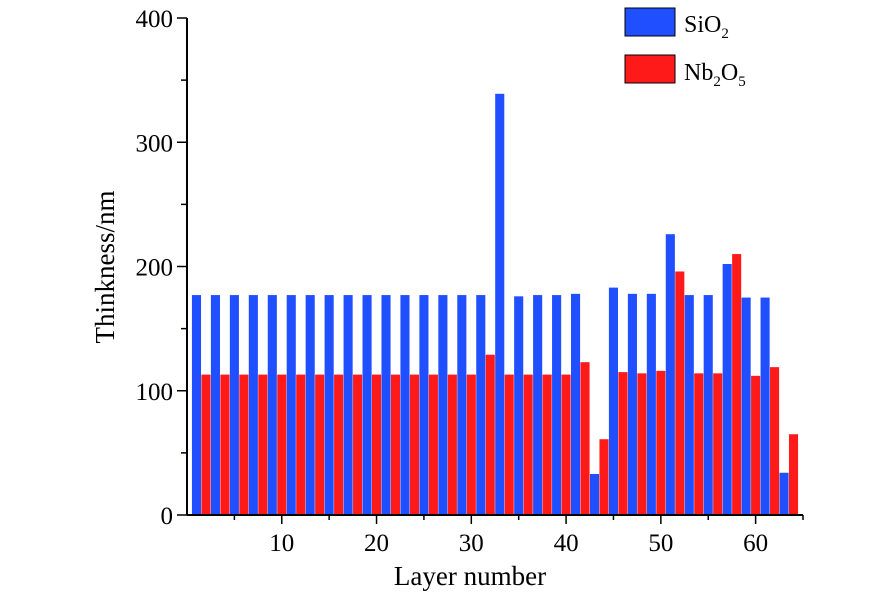 The width and height of the screenshot is (887, 595). What do you see at coordinates (650, 69) in the screenshot?
I see `legend-swatch-nb2o5` at bounding box center [650, 69].